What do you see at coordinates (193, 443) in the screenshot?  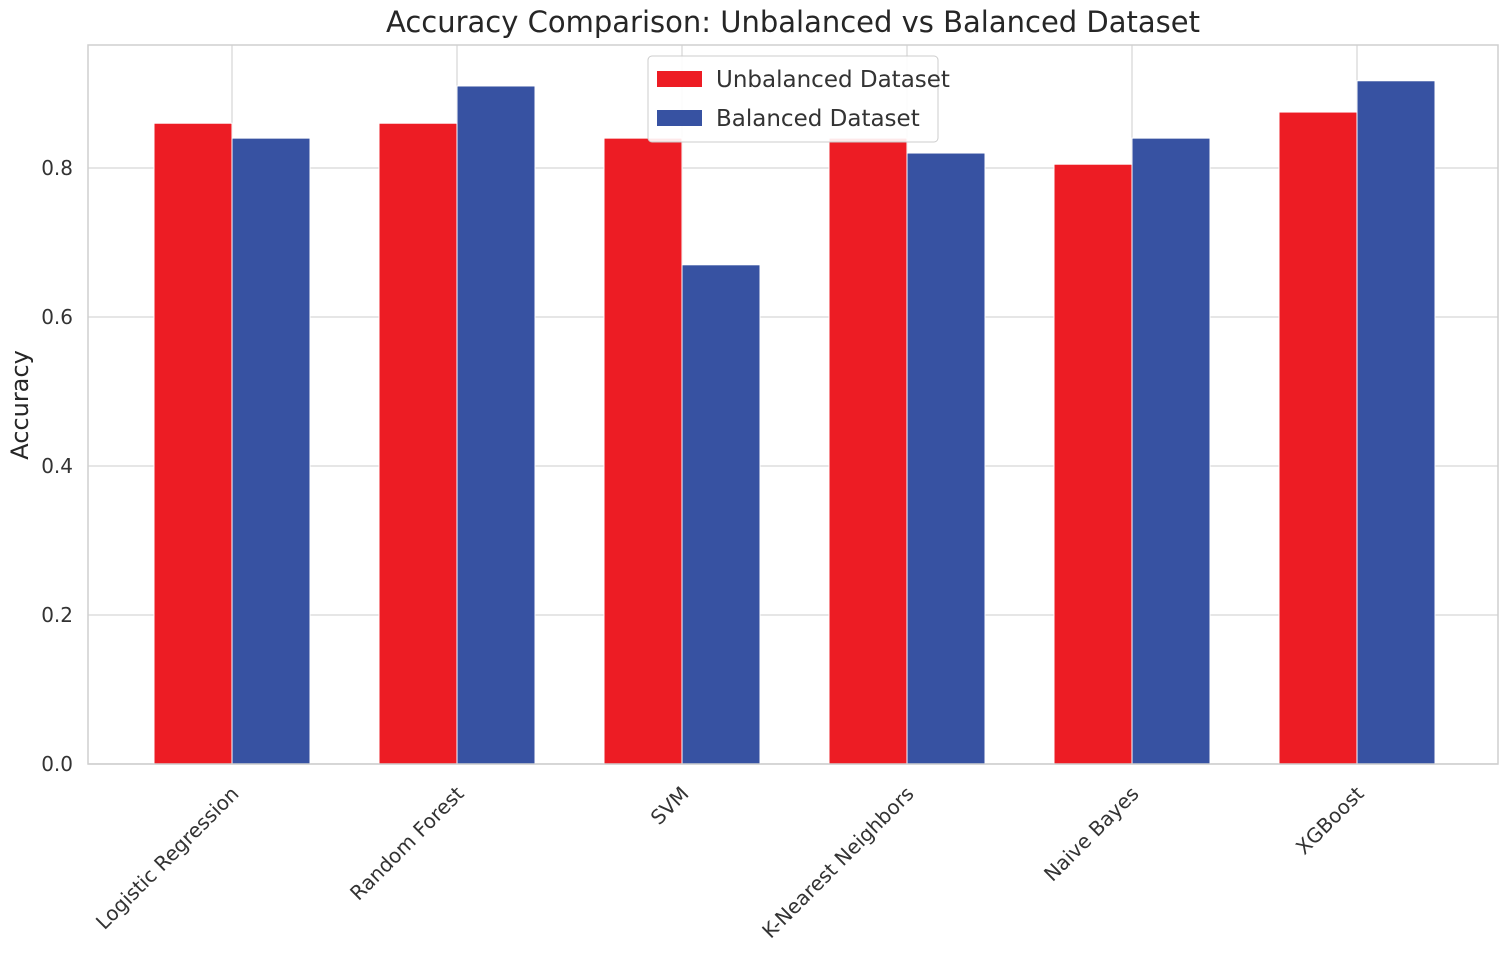 I see `bar-unbalanced-logistic-regression` at bounding box center [193, 443].